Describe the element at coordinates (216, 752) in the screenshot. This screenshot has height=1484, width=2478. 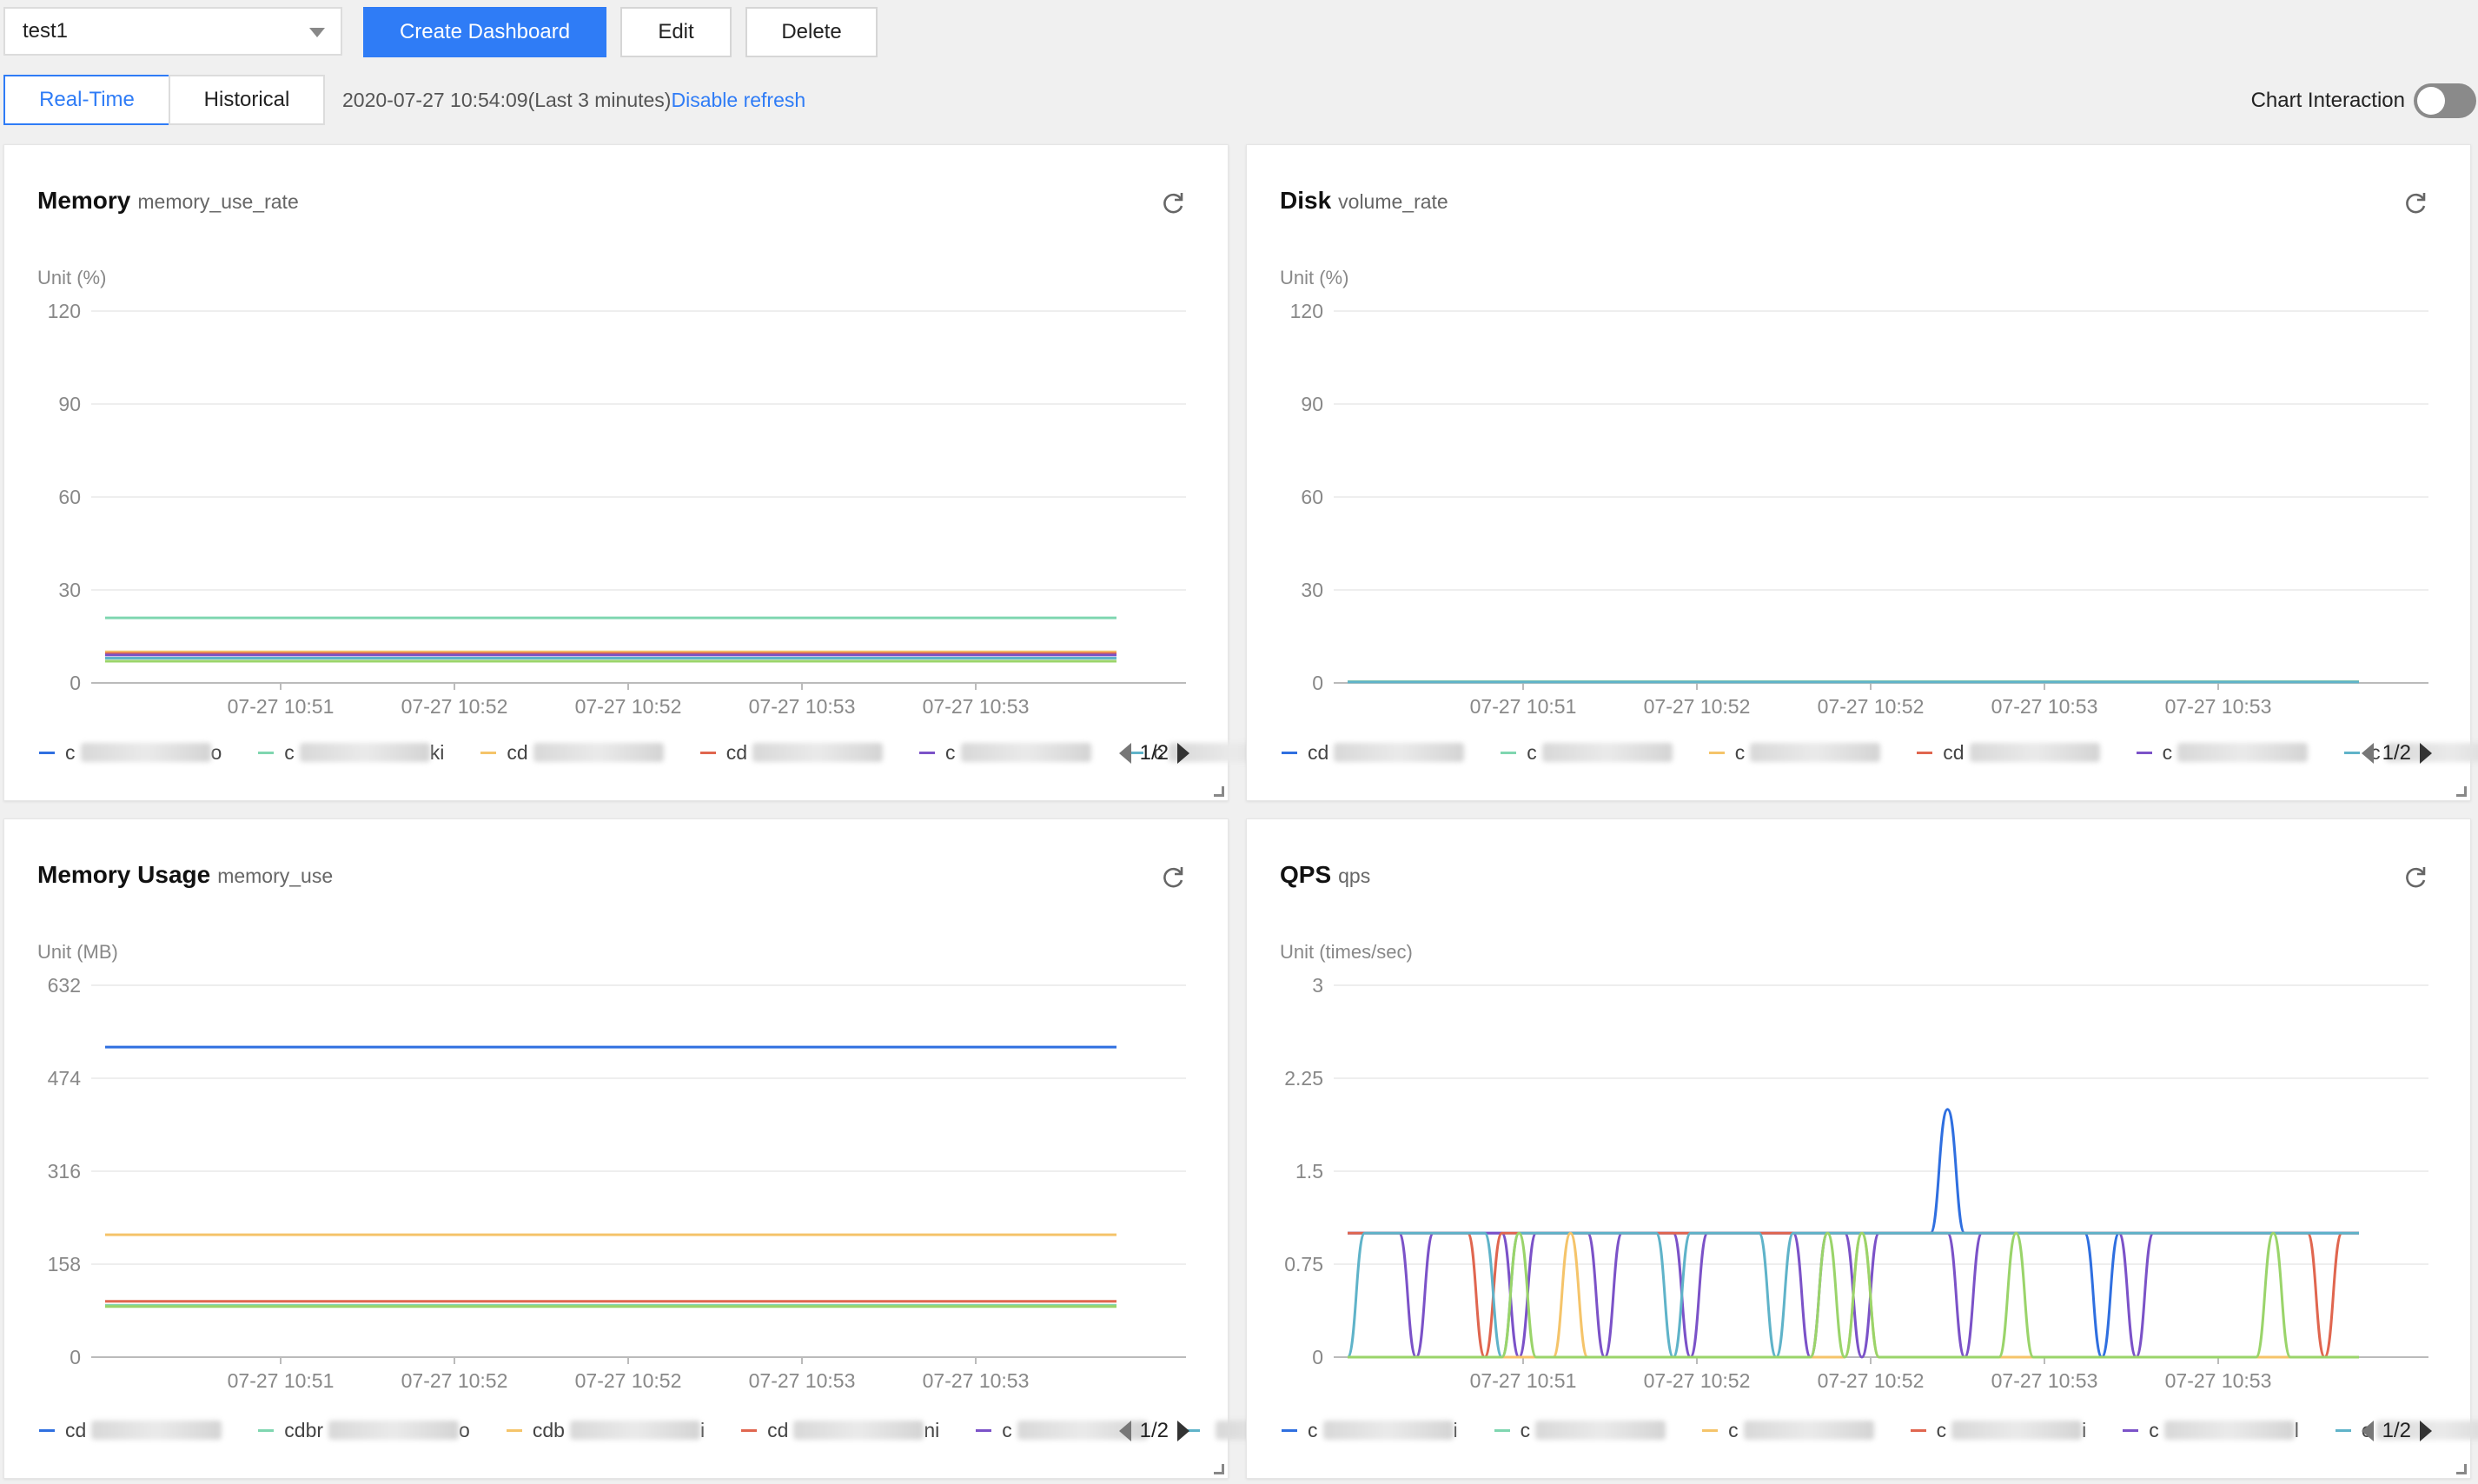
I see `legend-suffix: o` at that location.